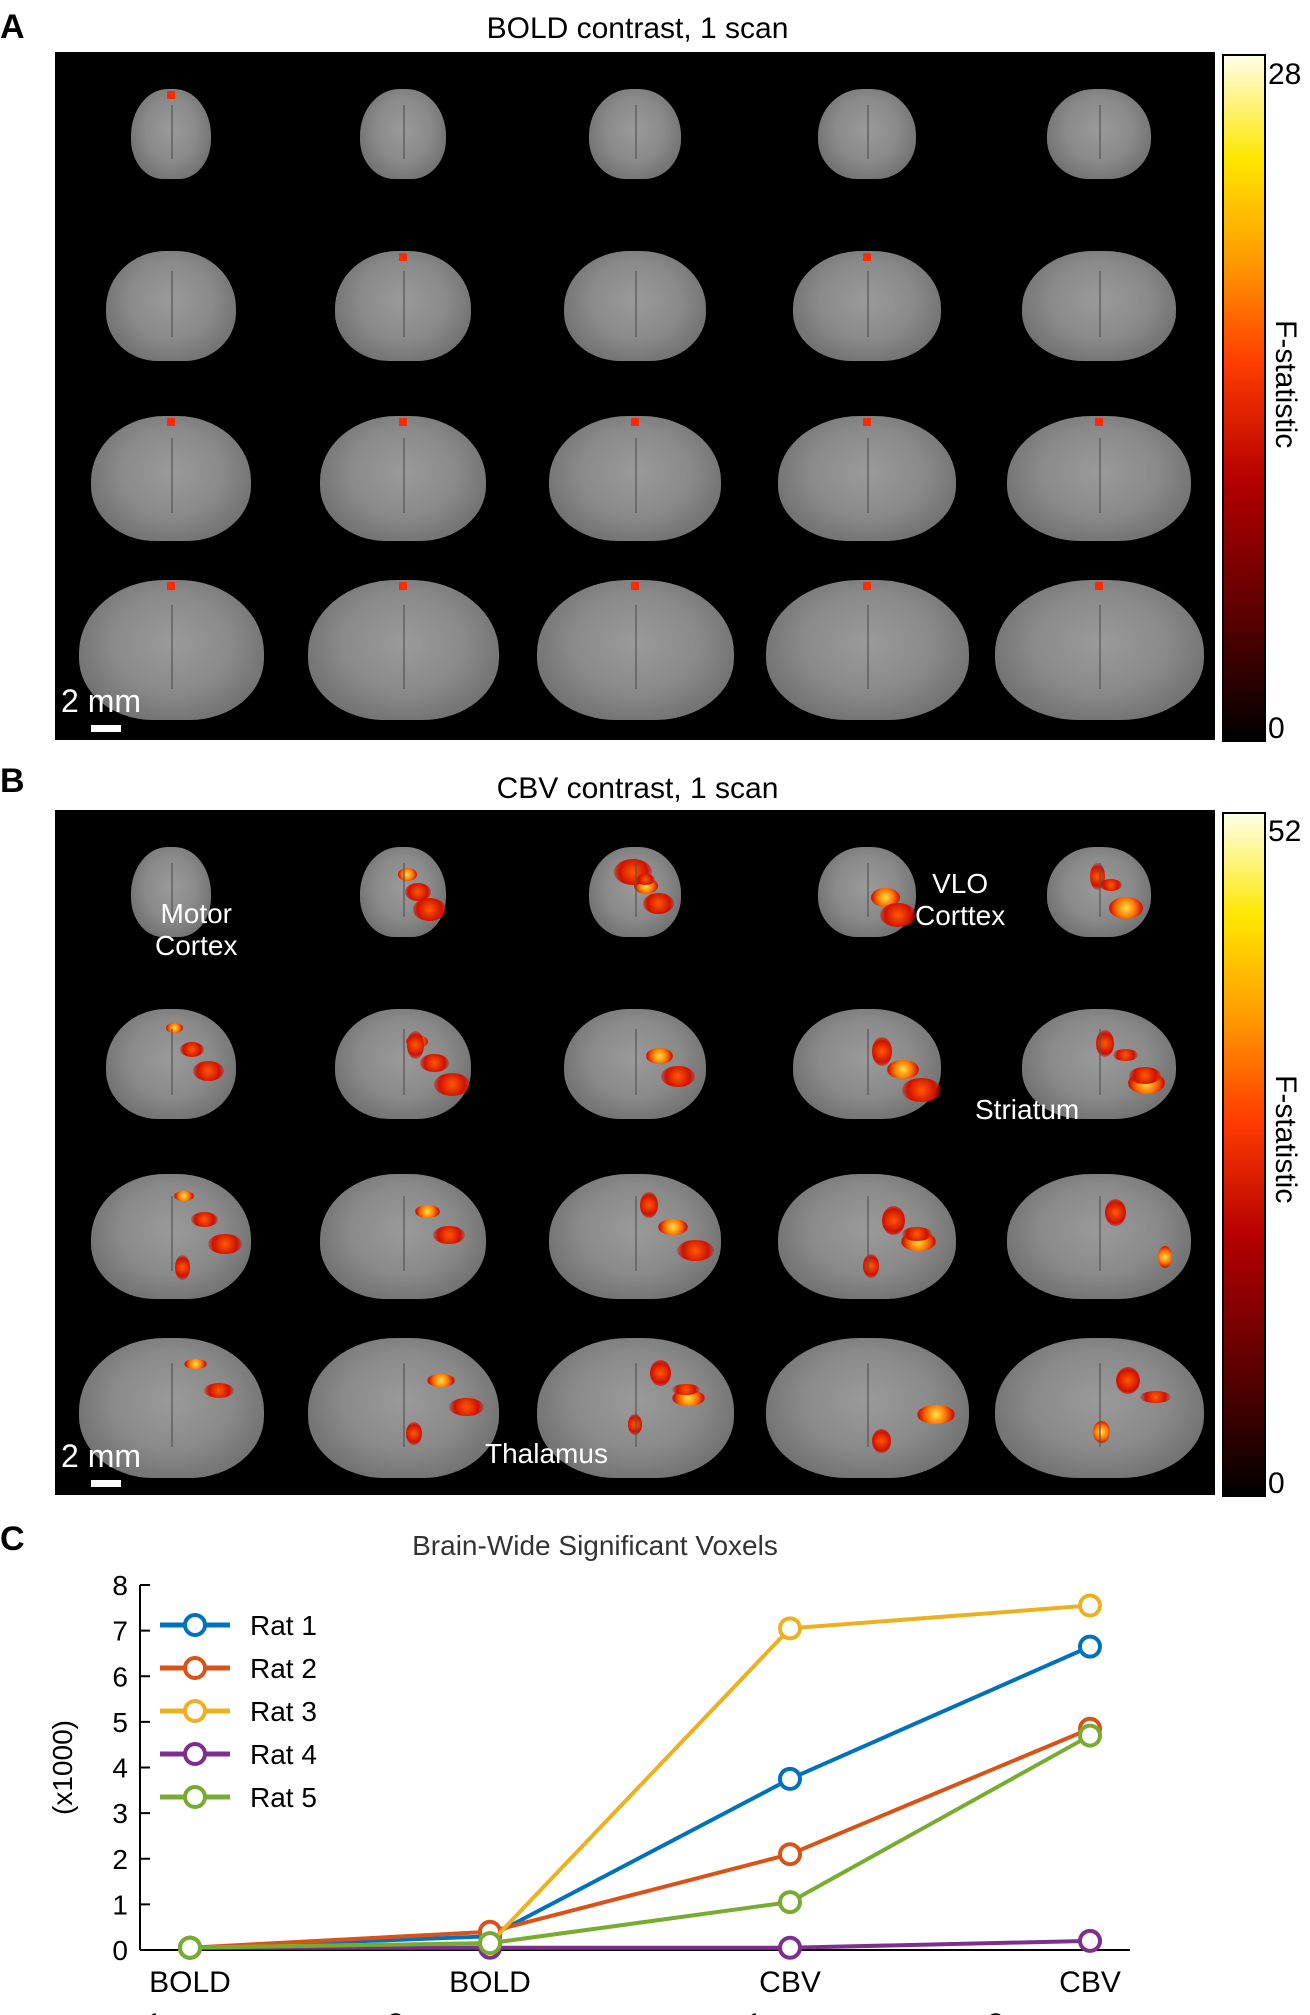 Image resolution: width=1310 pixels, height=2015 pixels. What do you see at coordinates (12, 1539) in the screenshot?
I see `panel-c-letter: C` at bounding box center [12, 1539].